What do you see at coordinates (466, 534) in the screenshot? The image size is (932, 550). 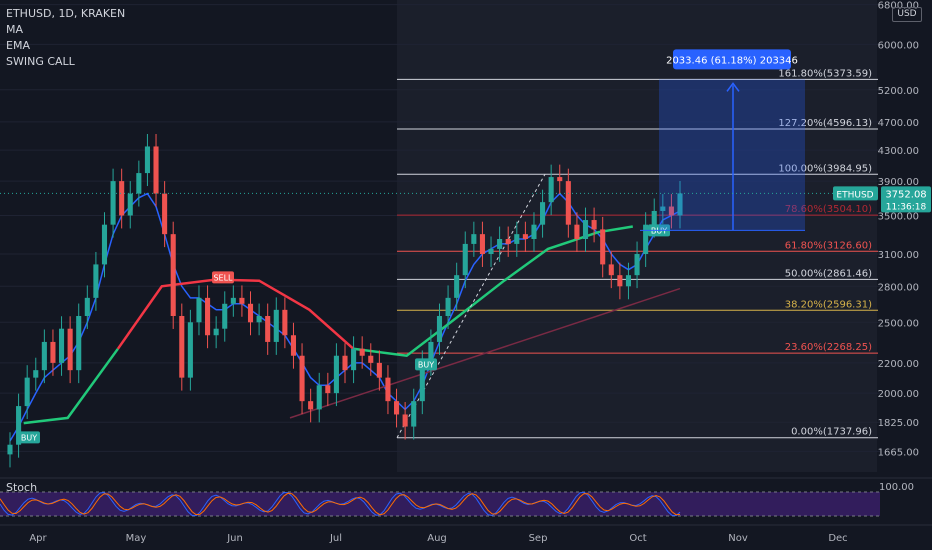 I see `time-axis: Apr May Jun Jul Aug Sep Oct Nov Dec` at bounding box center [466, 534].